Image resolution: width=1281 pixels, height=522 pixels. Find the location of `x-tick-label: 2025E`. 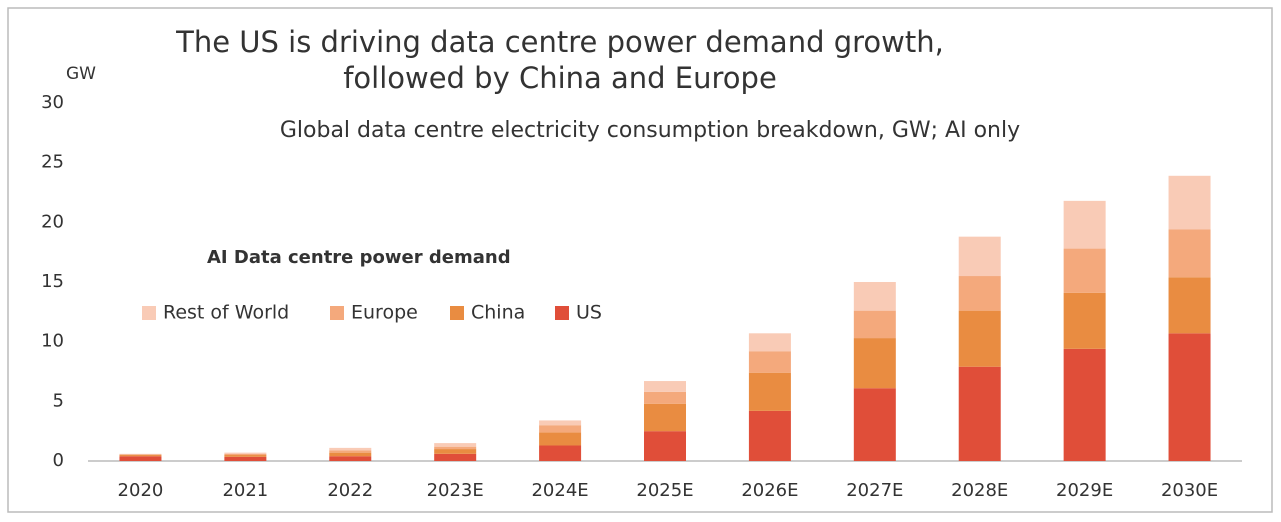

x-tick-label: 2025E is located at coordinates (664, 490).